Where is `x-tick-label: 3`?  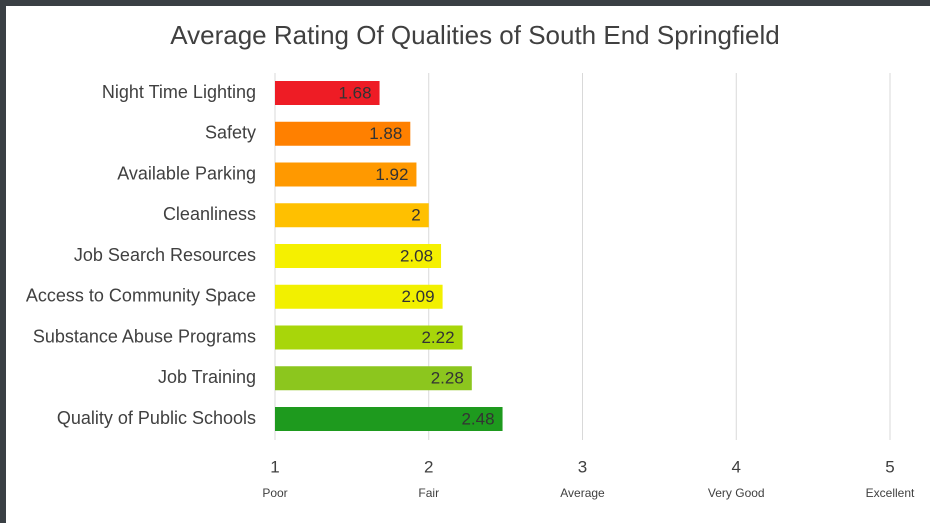 x-tick-label: 3 is located at coordinates (582, 466).